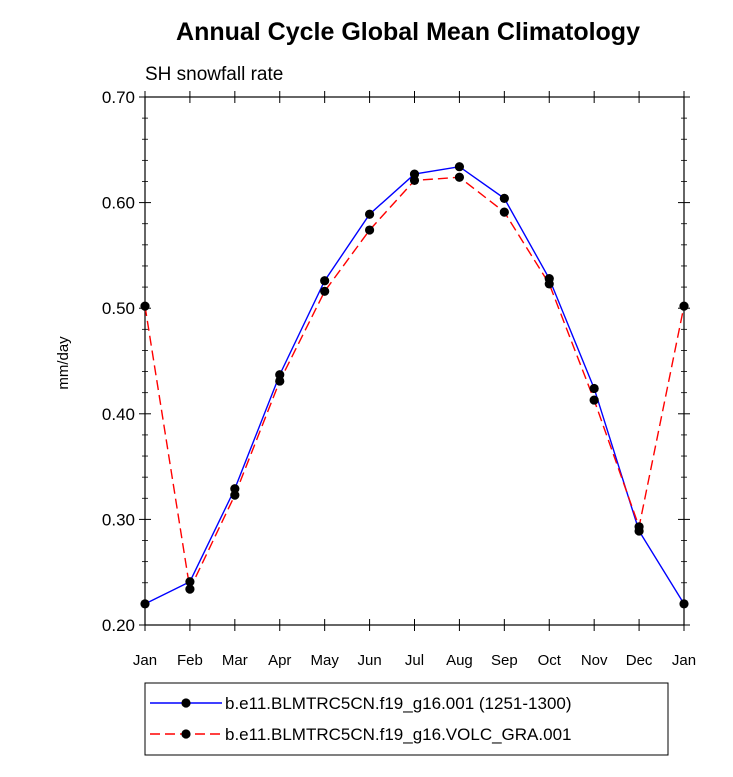  What do you see at coordinates (504, 660) in the screenshot?
I see `x-tick-label: Sep` at bounding box center [504, 660].